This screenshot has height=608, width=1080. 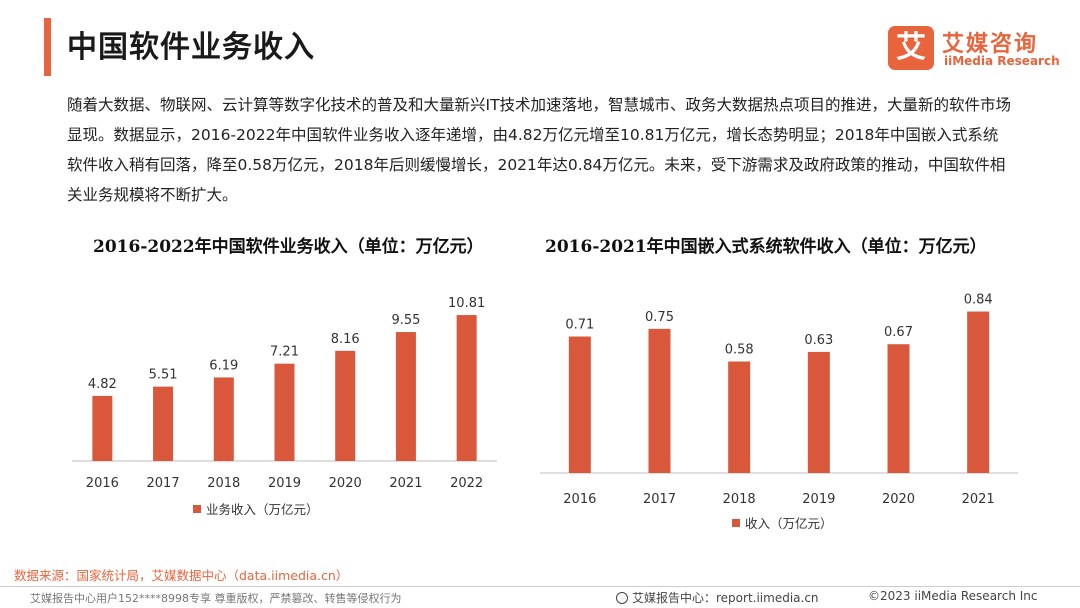 What do you see at coordinates (466, 388) in the screenshot?
I see `bar-2022` at bounding box center [466, 388].